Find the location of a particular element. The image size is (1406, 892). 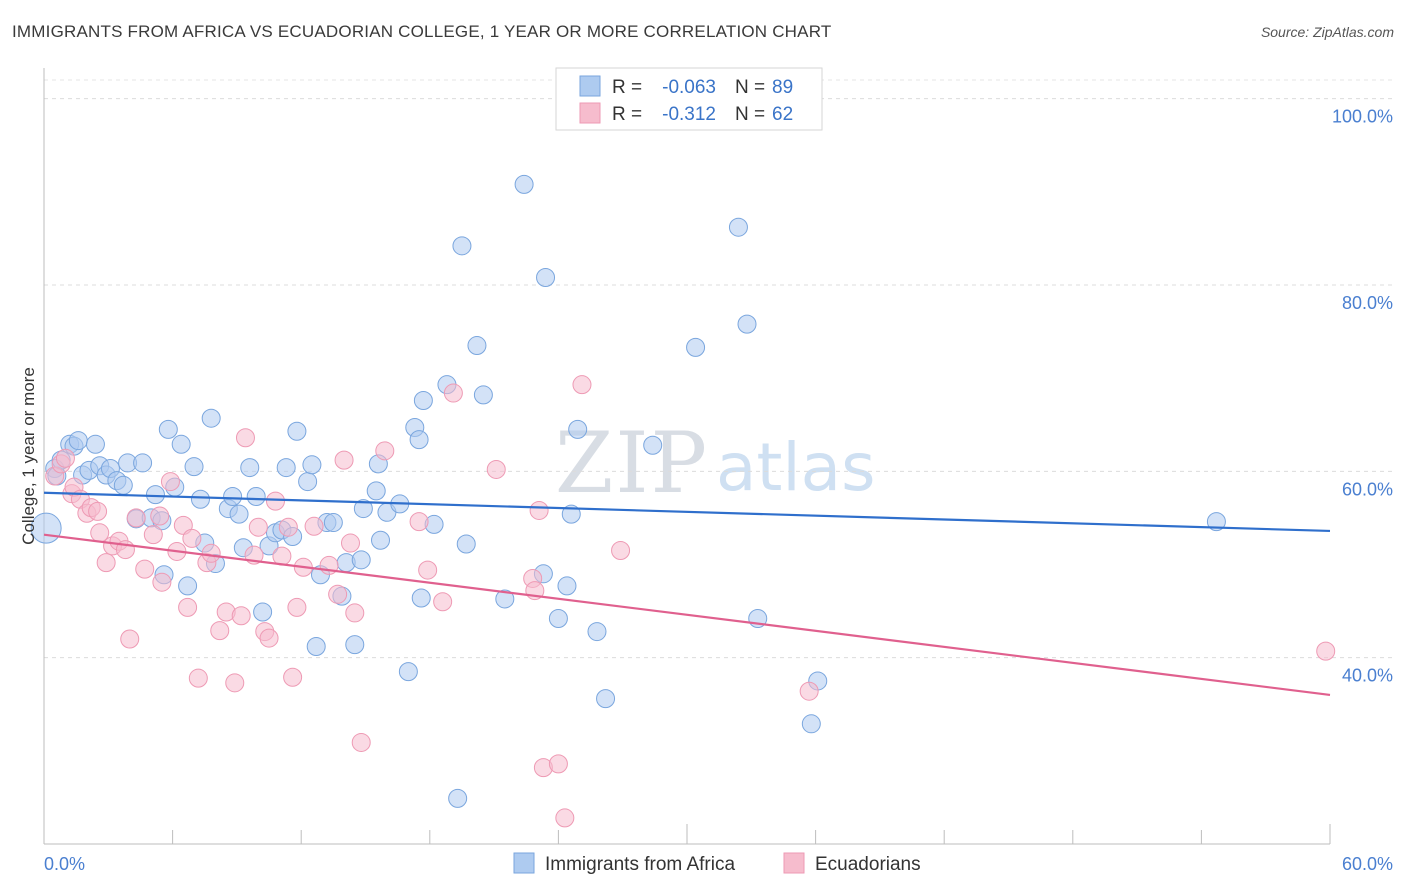

trend-line-africa is located at coordinates (687, 512).